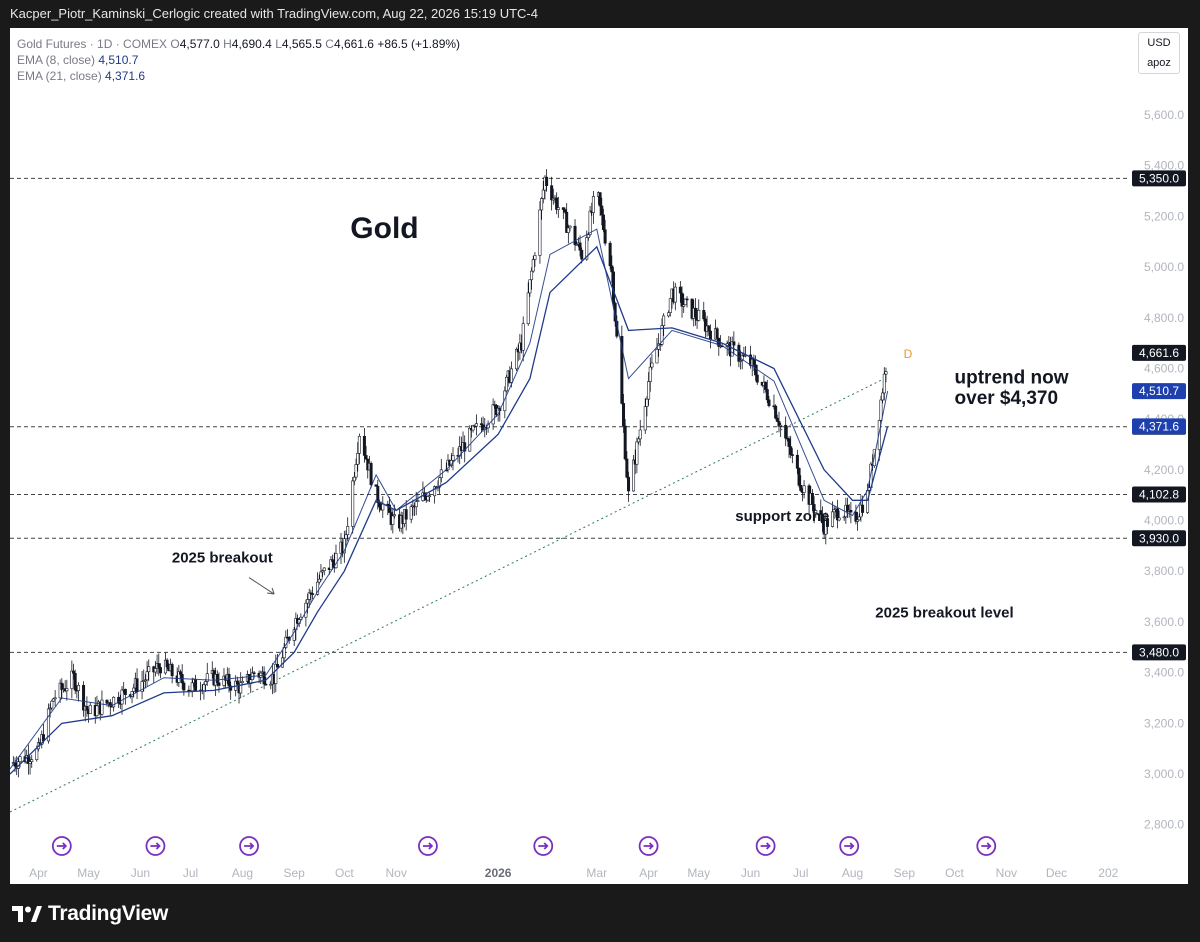 This screenshot has height=942, width=1200. I want to click on x-tick-label: Dec, so click(1056, 873).